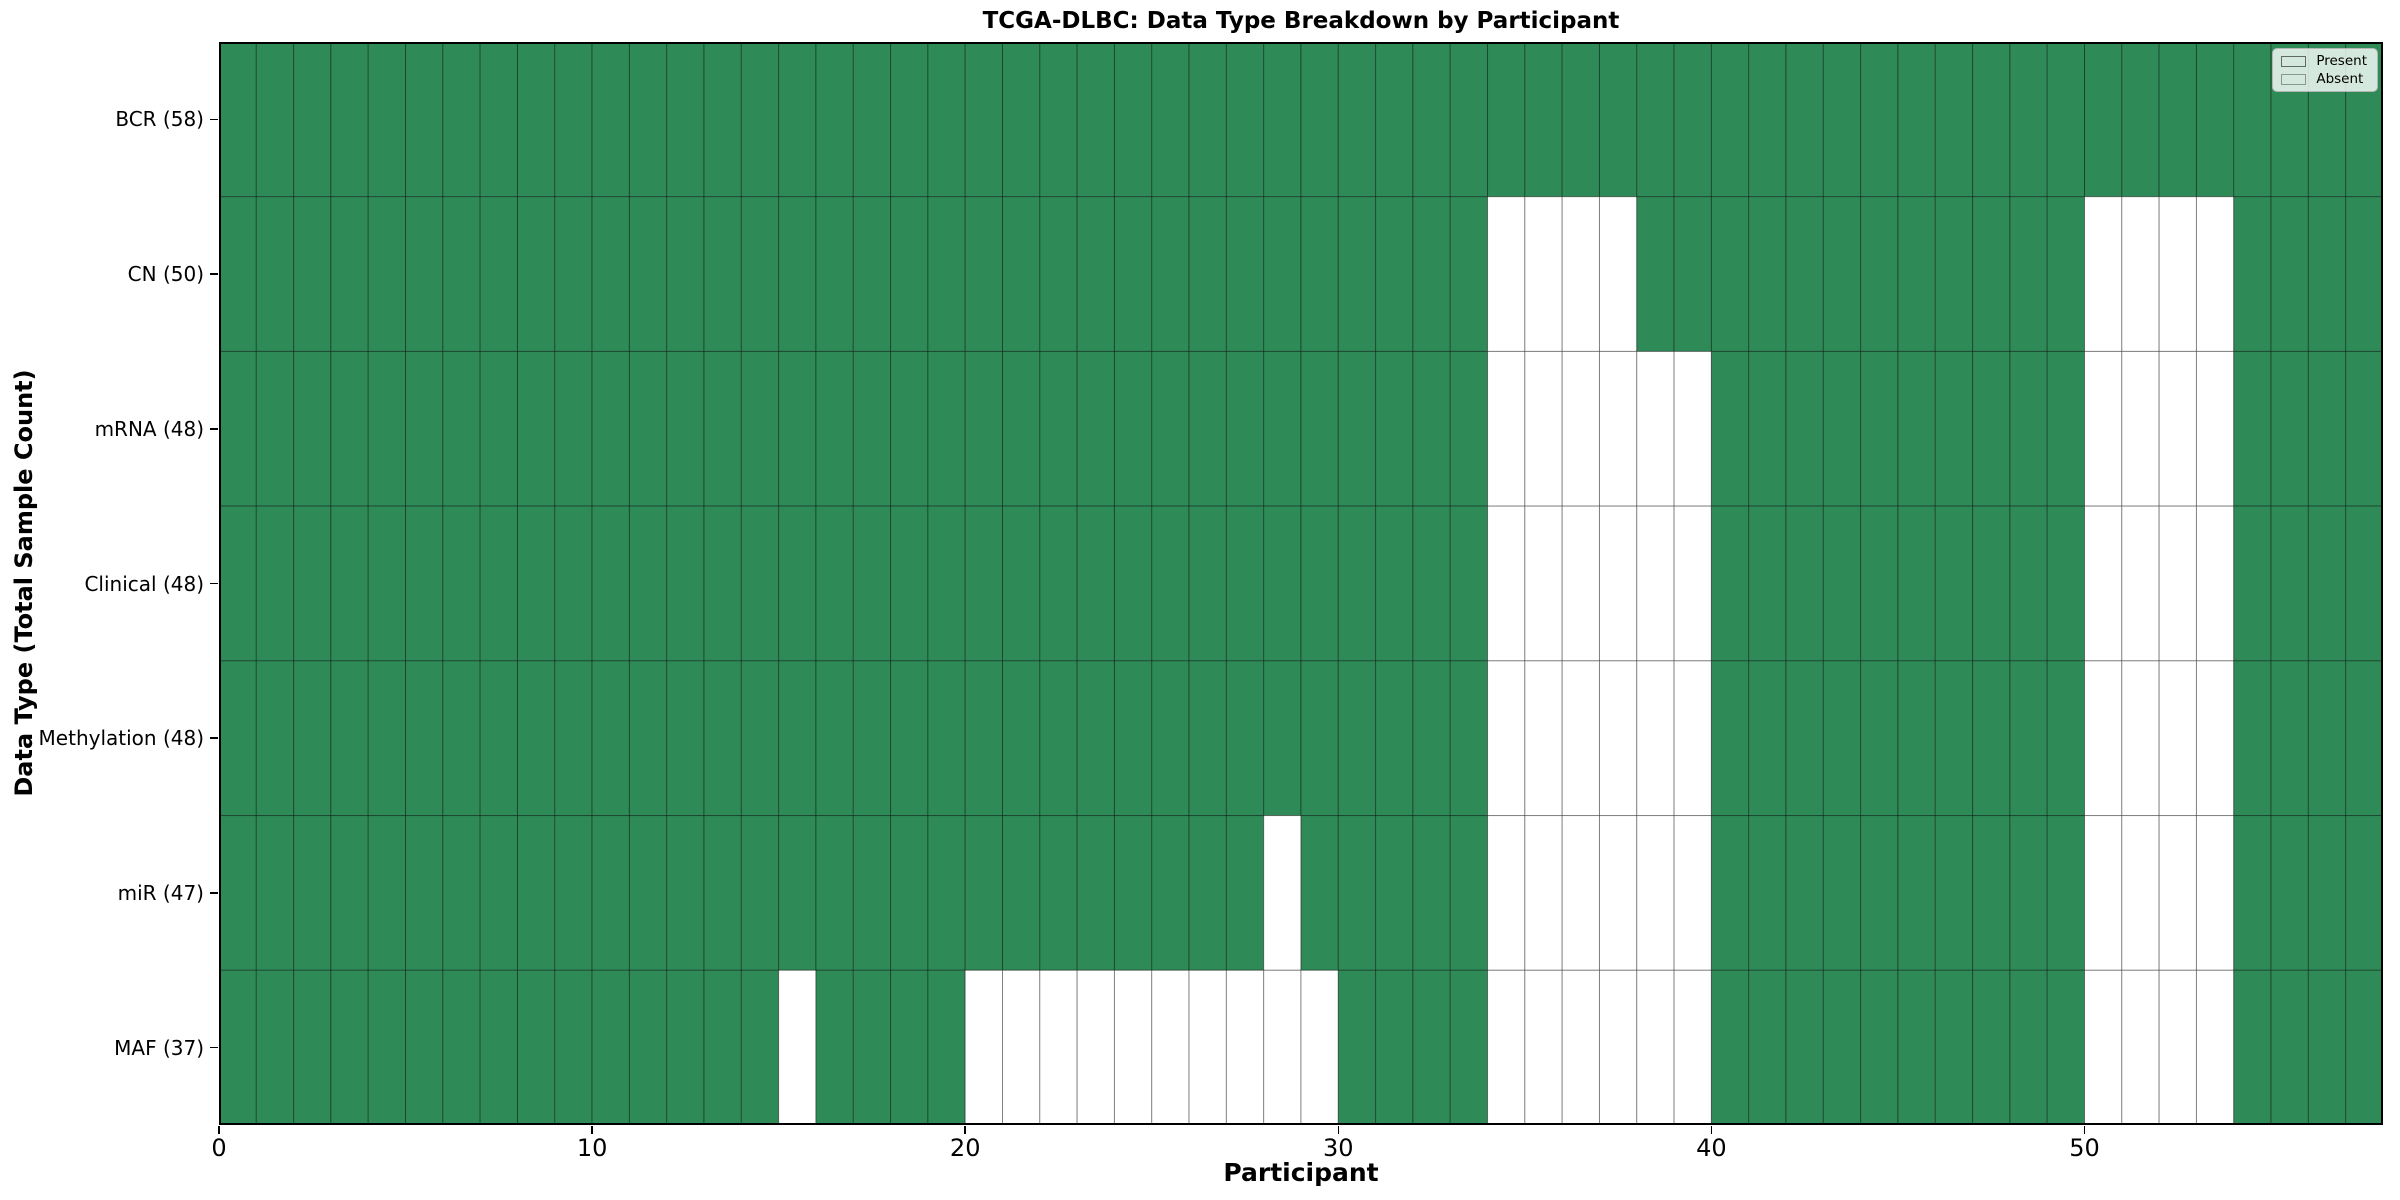 This screenshot has width=2400, height=1200. Describe the element at coordinates (159, 1047) in the screenshot. I see `y-tick-label: MAF (37)` at that location.